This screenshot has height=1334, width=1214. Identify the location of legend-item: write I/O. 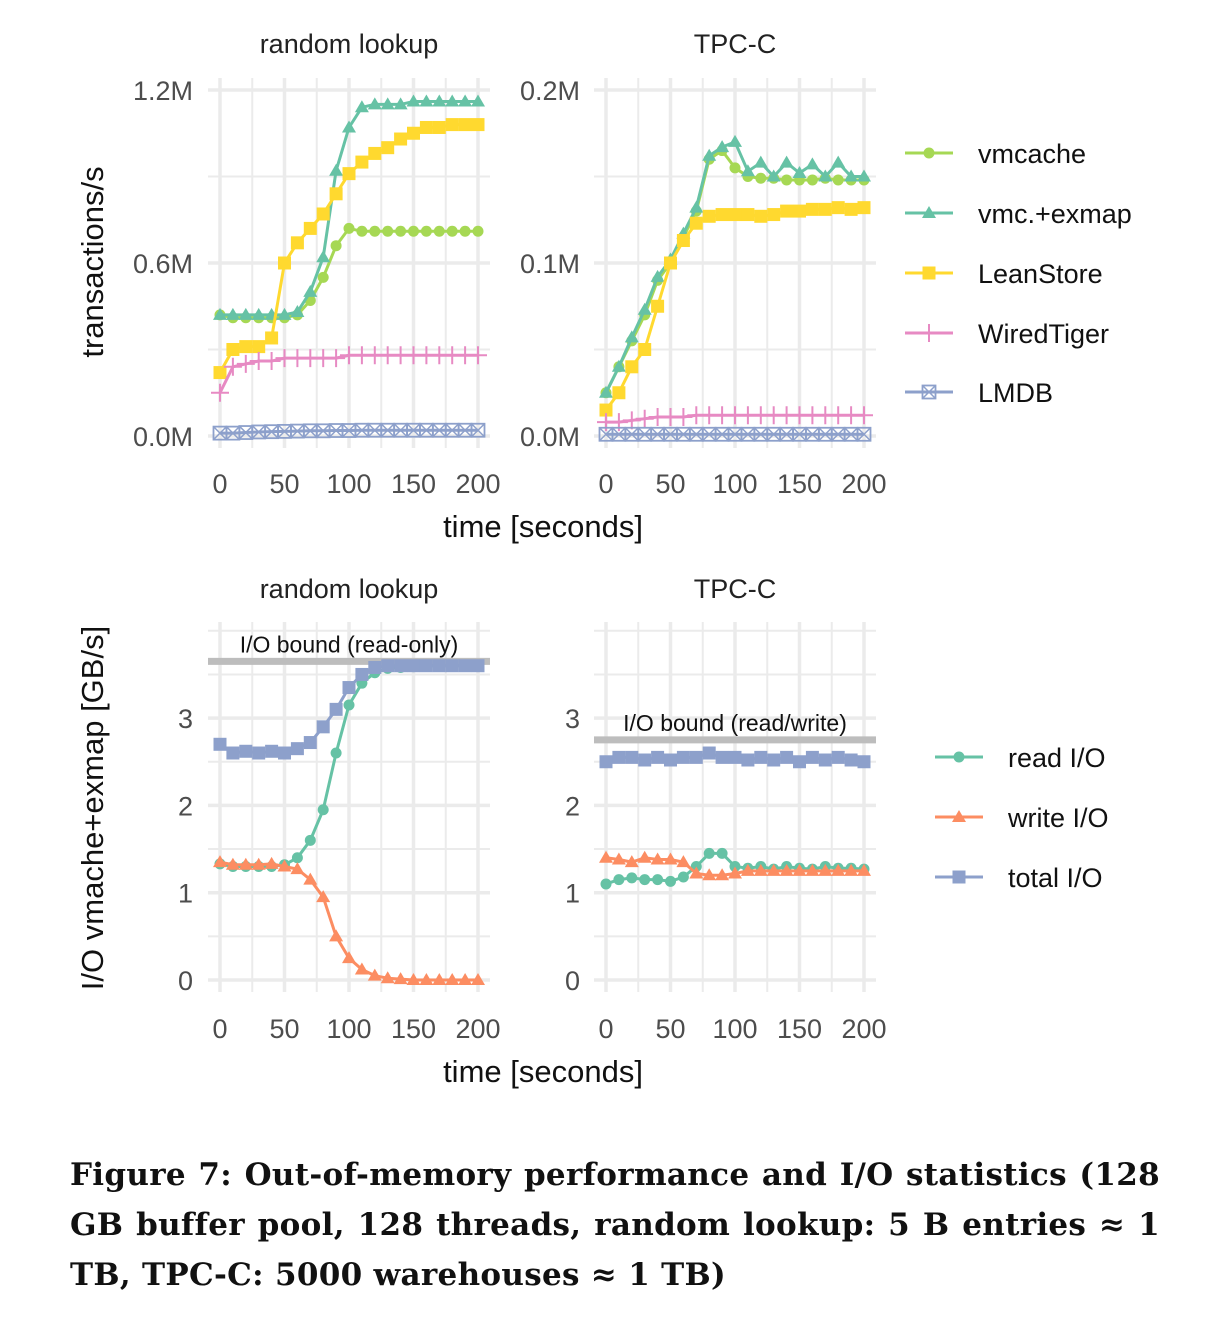
(1022, 818).